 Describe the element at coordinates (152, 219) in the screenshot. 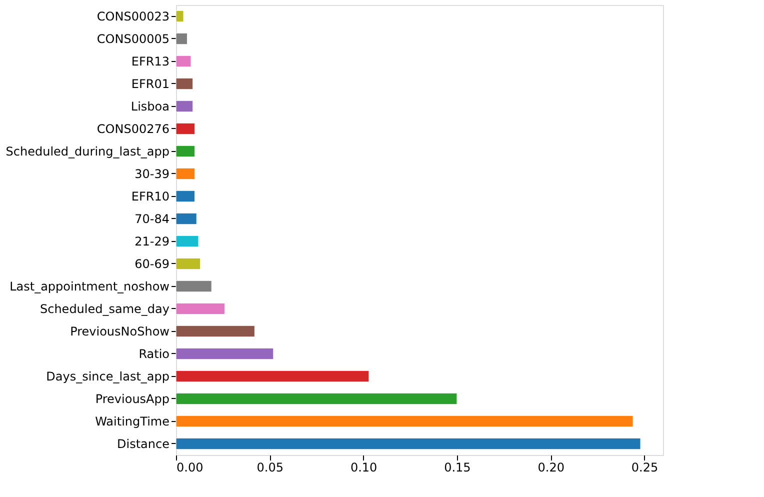

I see `y-tick-label: 70-84` at that location.